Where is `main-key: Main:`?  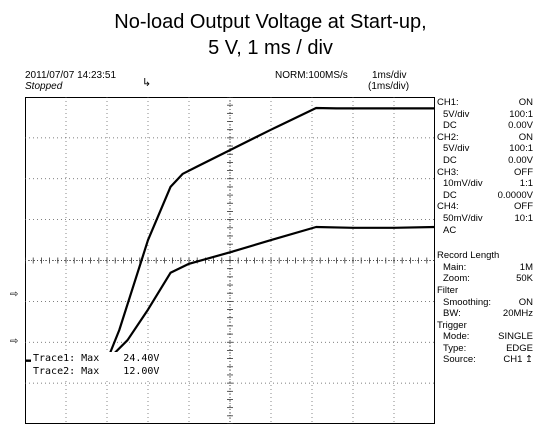 main-key: Main: is located at coordinates (455, 267).